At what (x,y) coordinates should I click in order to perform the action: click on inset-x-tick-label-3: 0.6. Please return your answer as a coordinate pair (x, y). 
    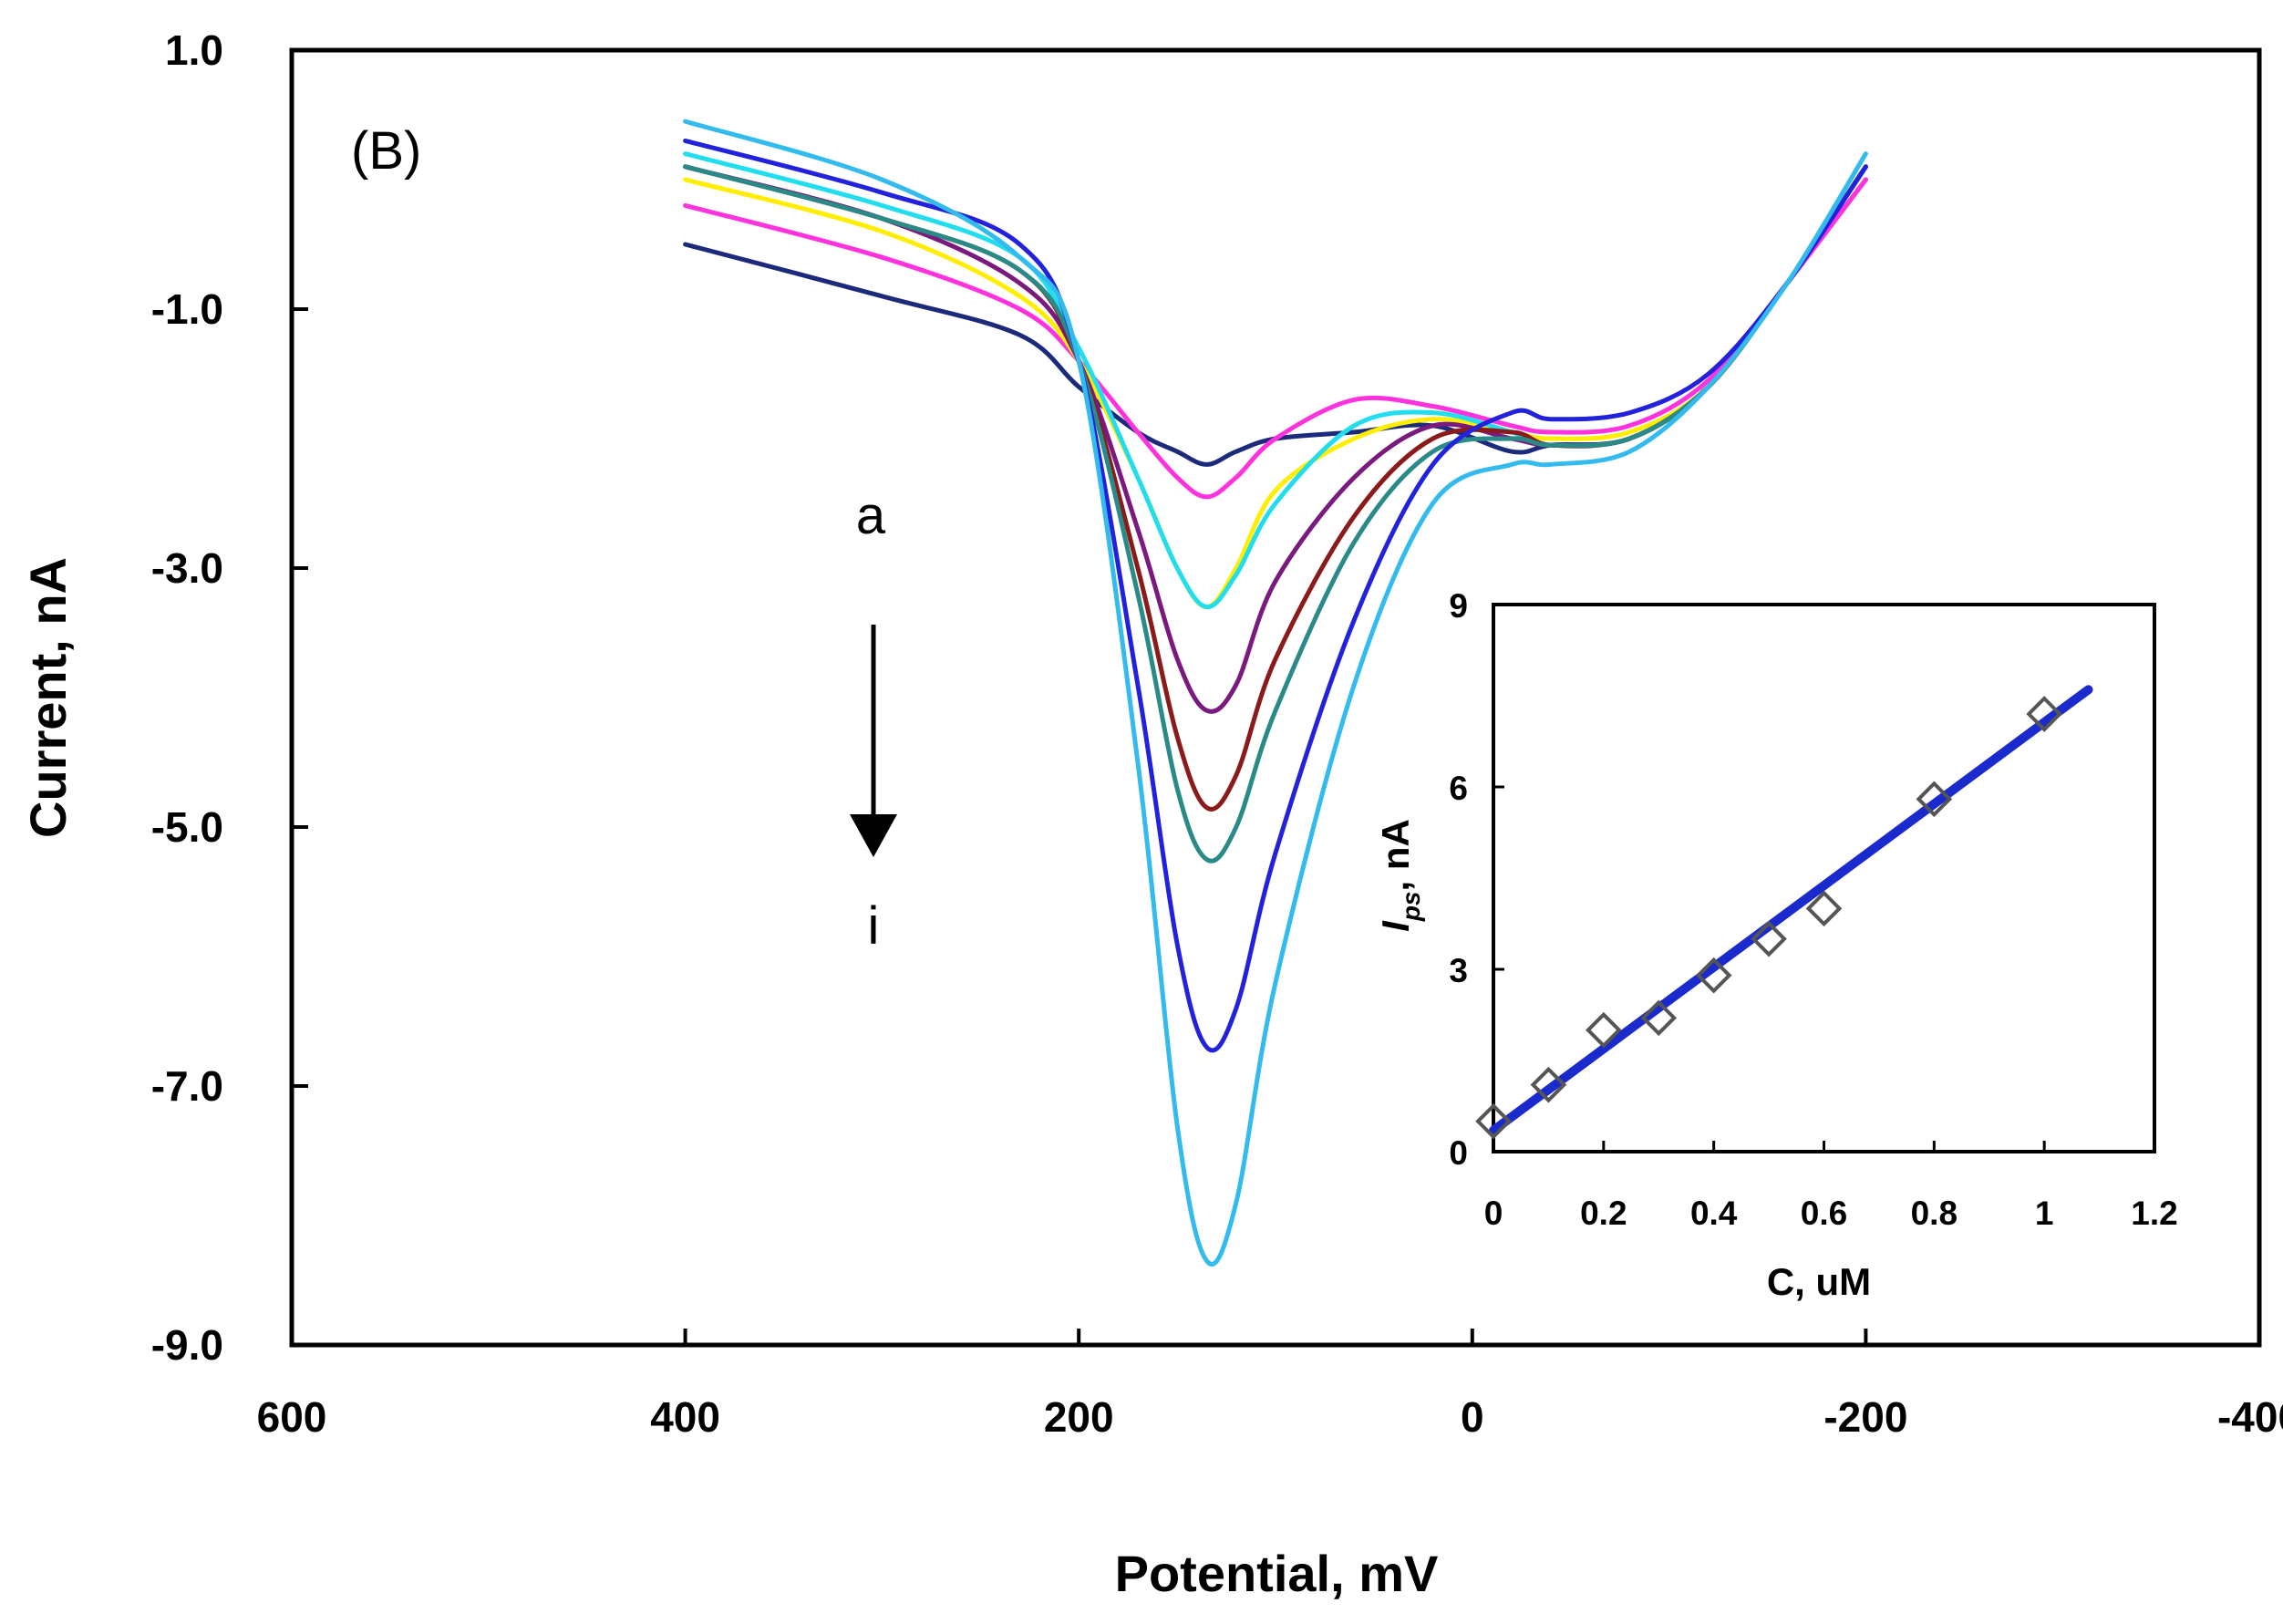
    Looking at the image, I should click on (1824, 1213).